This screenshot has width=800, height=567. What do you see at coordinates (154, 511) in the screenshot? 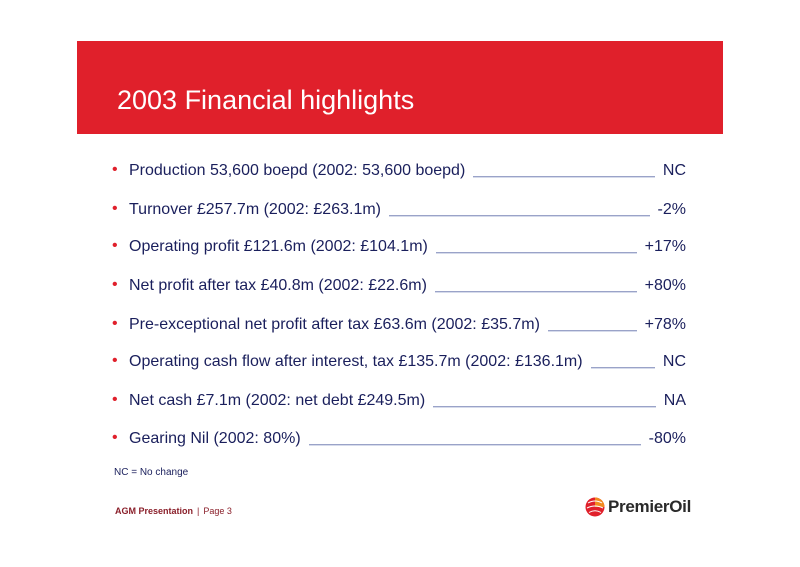
I see `footer-label: AGM Presentation` at bounding box center [154, 511].